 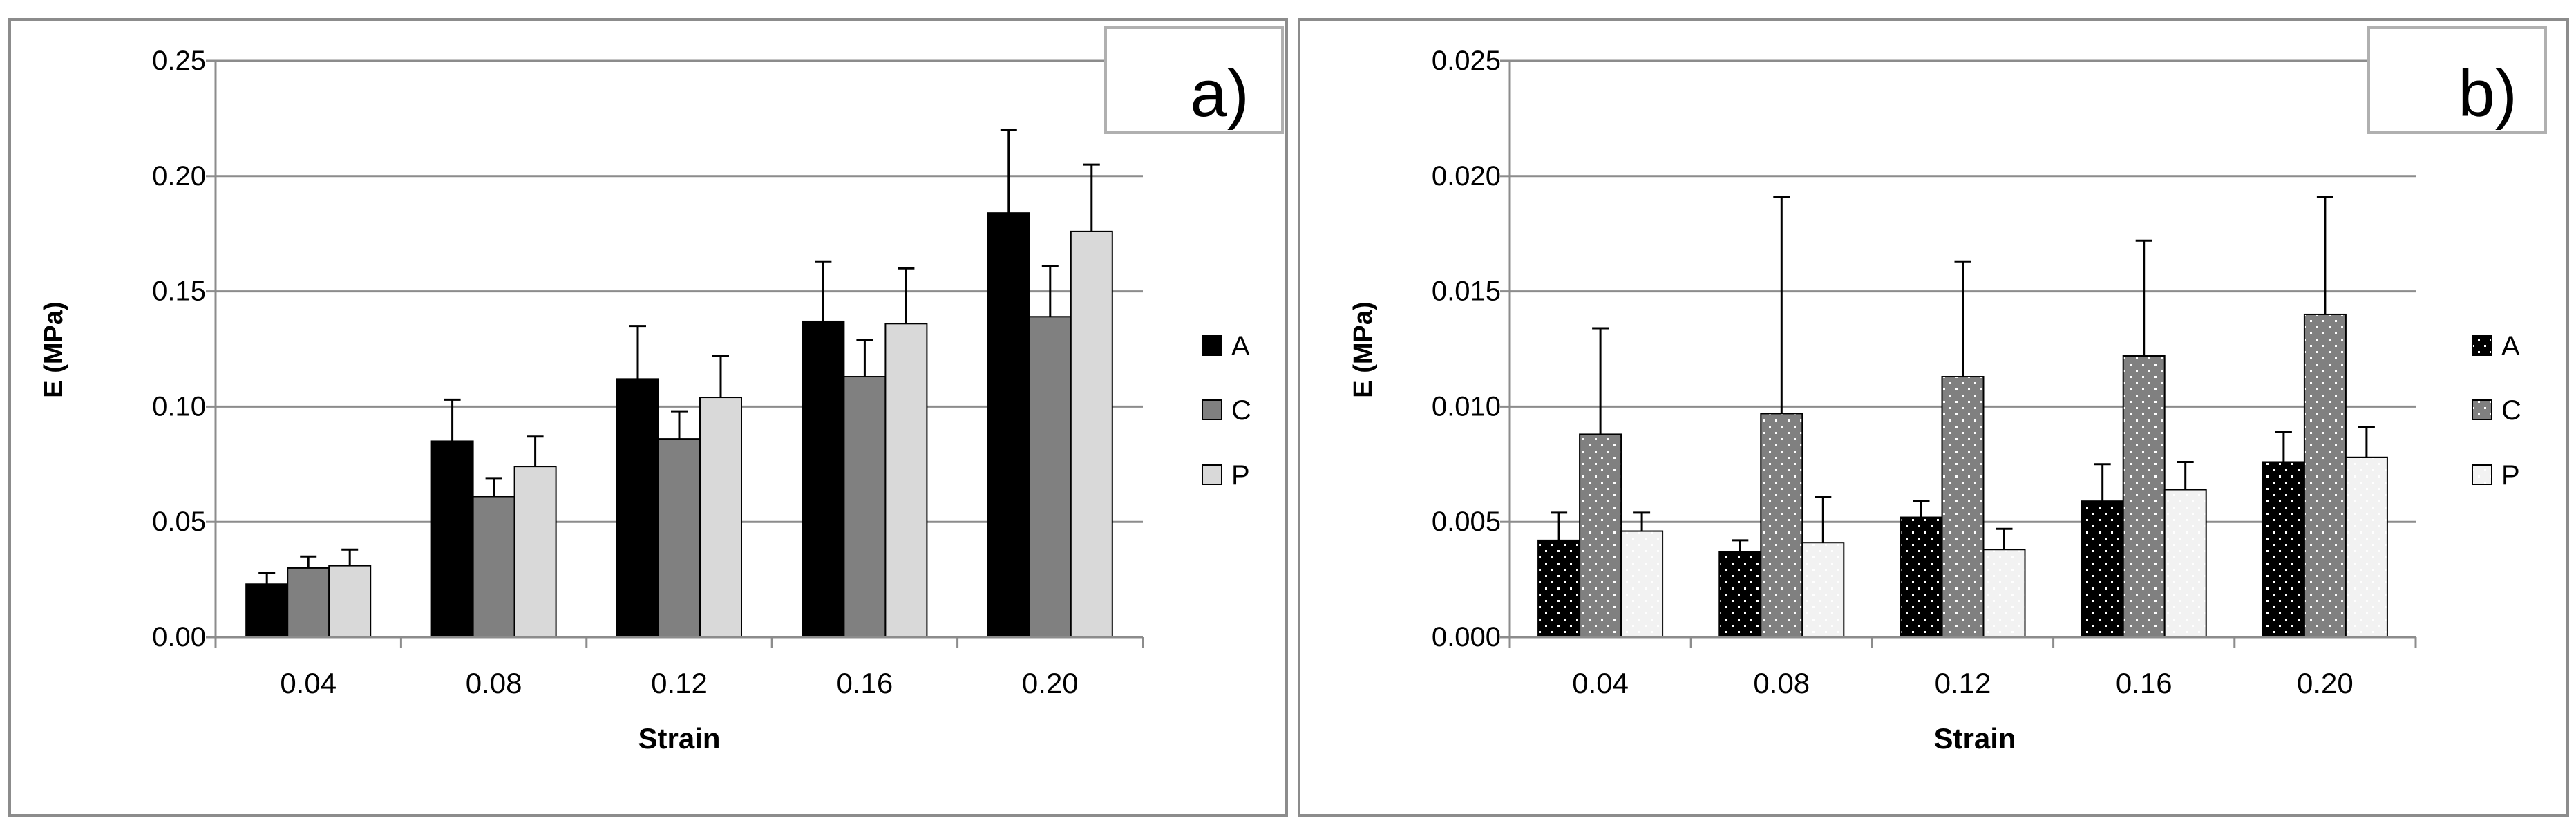 What do you see at coordinates (308, 683) in the screenshot?
I see `panel-a-x-tick-label: 0.04` at bounding box center [308, 683].